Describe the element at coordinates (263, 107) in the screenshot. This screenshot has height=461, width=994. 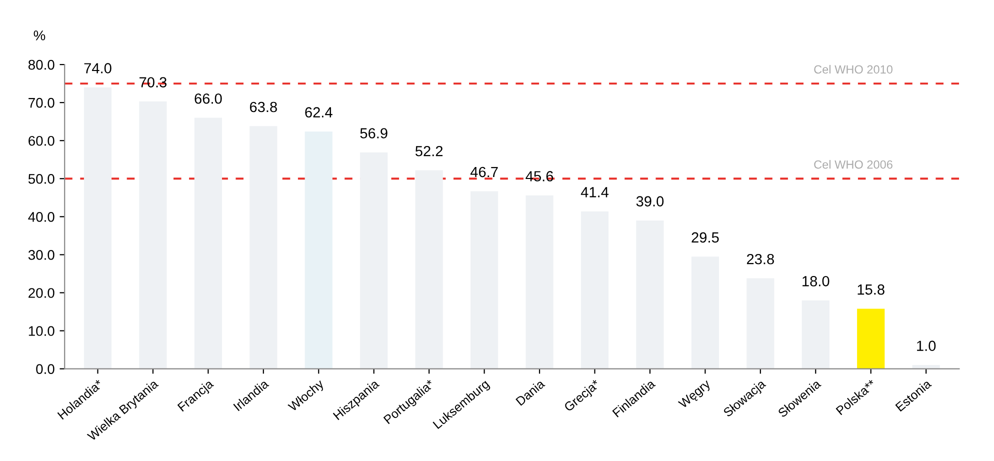
I see `data-label: 63.8` at that location.